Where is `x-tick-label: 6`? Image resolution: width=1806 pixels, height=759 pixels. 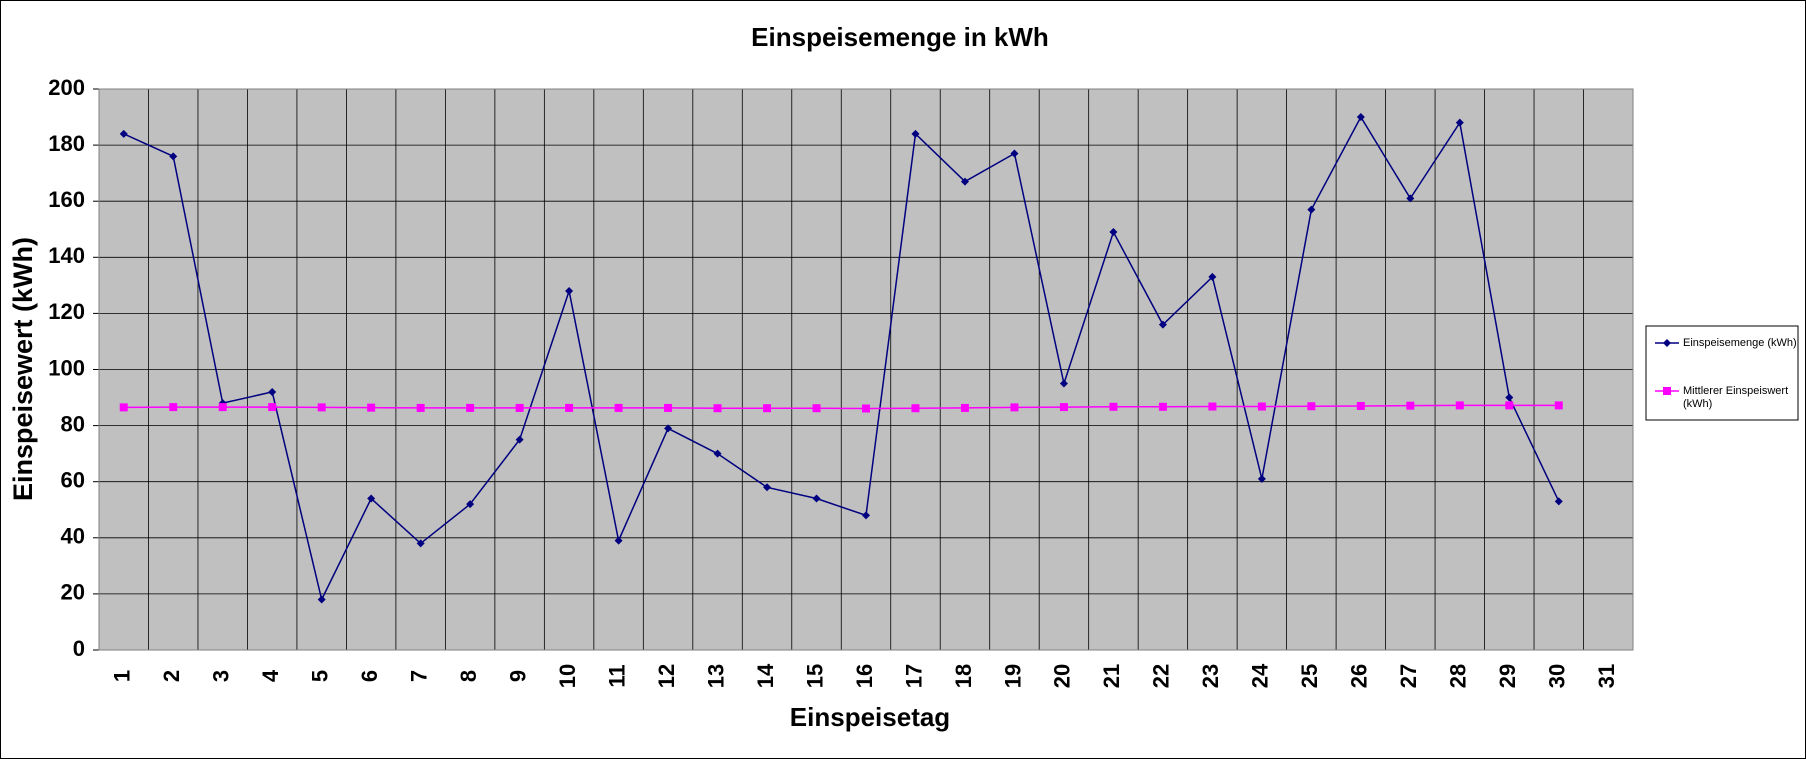 x-tick-label: 6 is located at coordinates (369, 676).